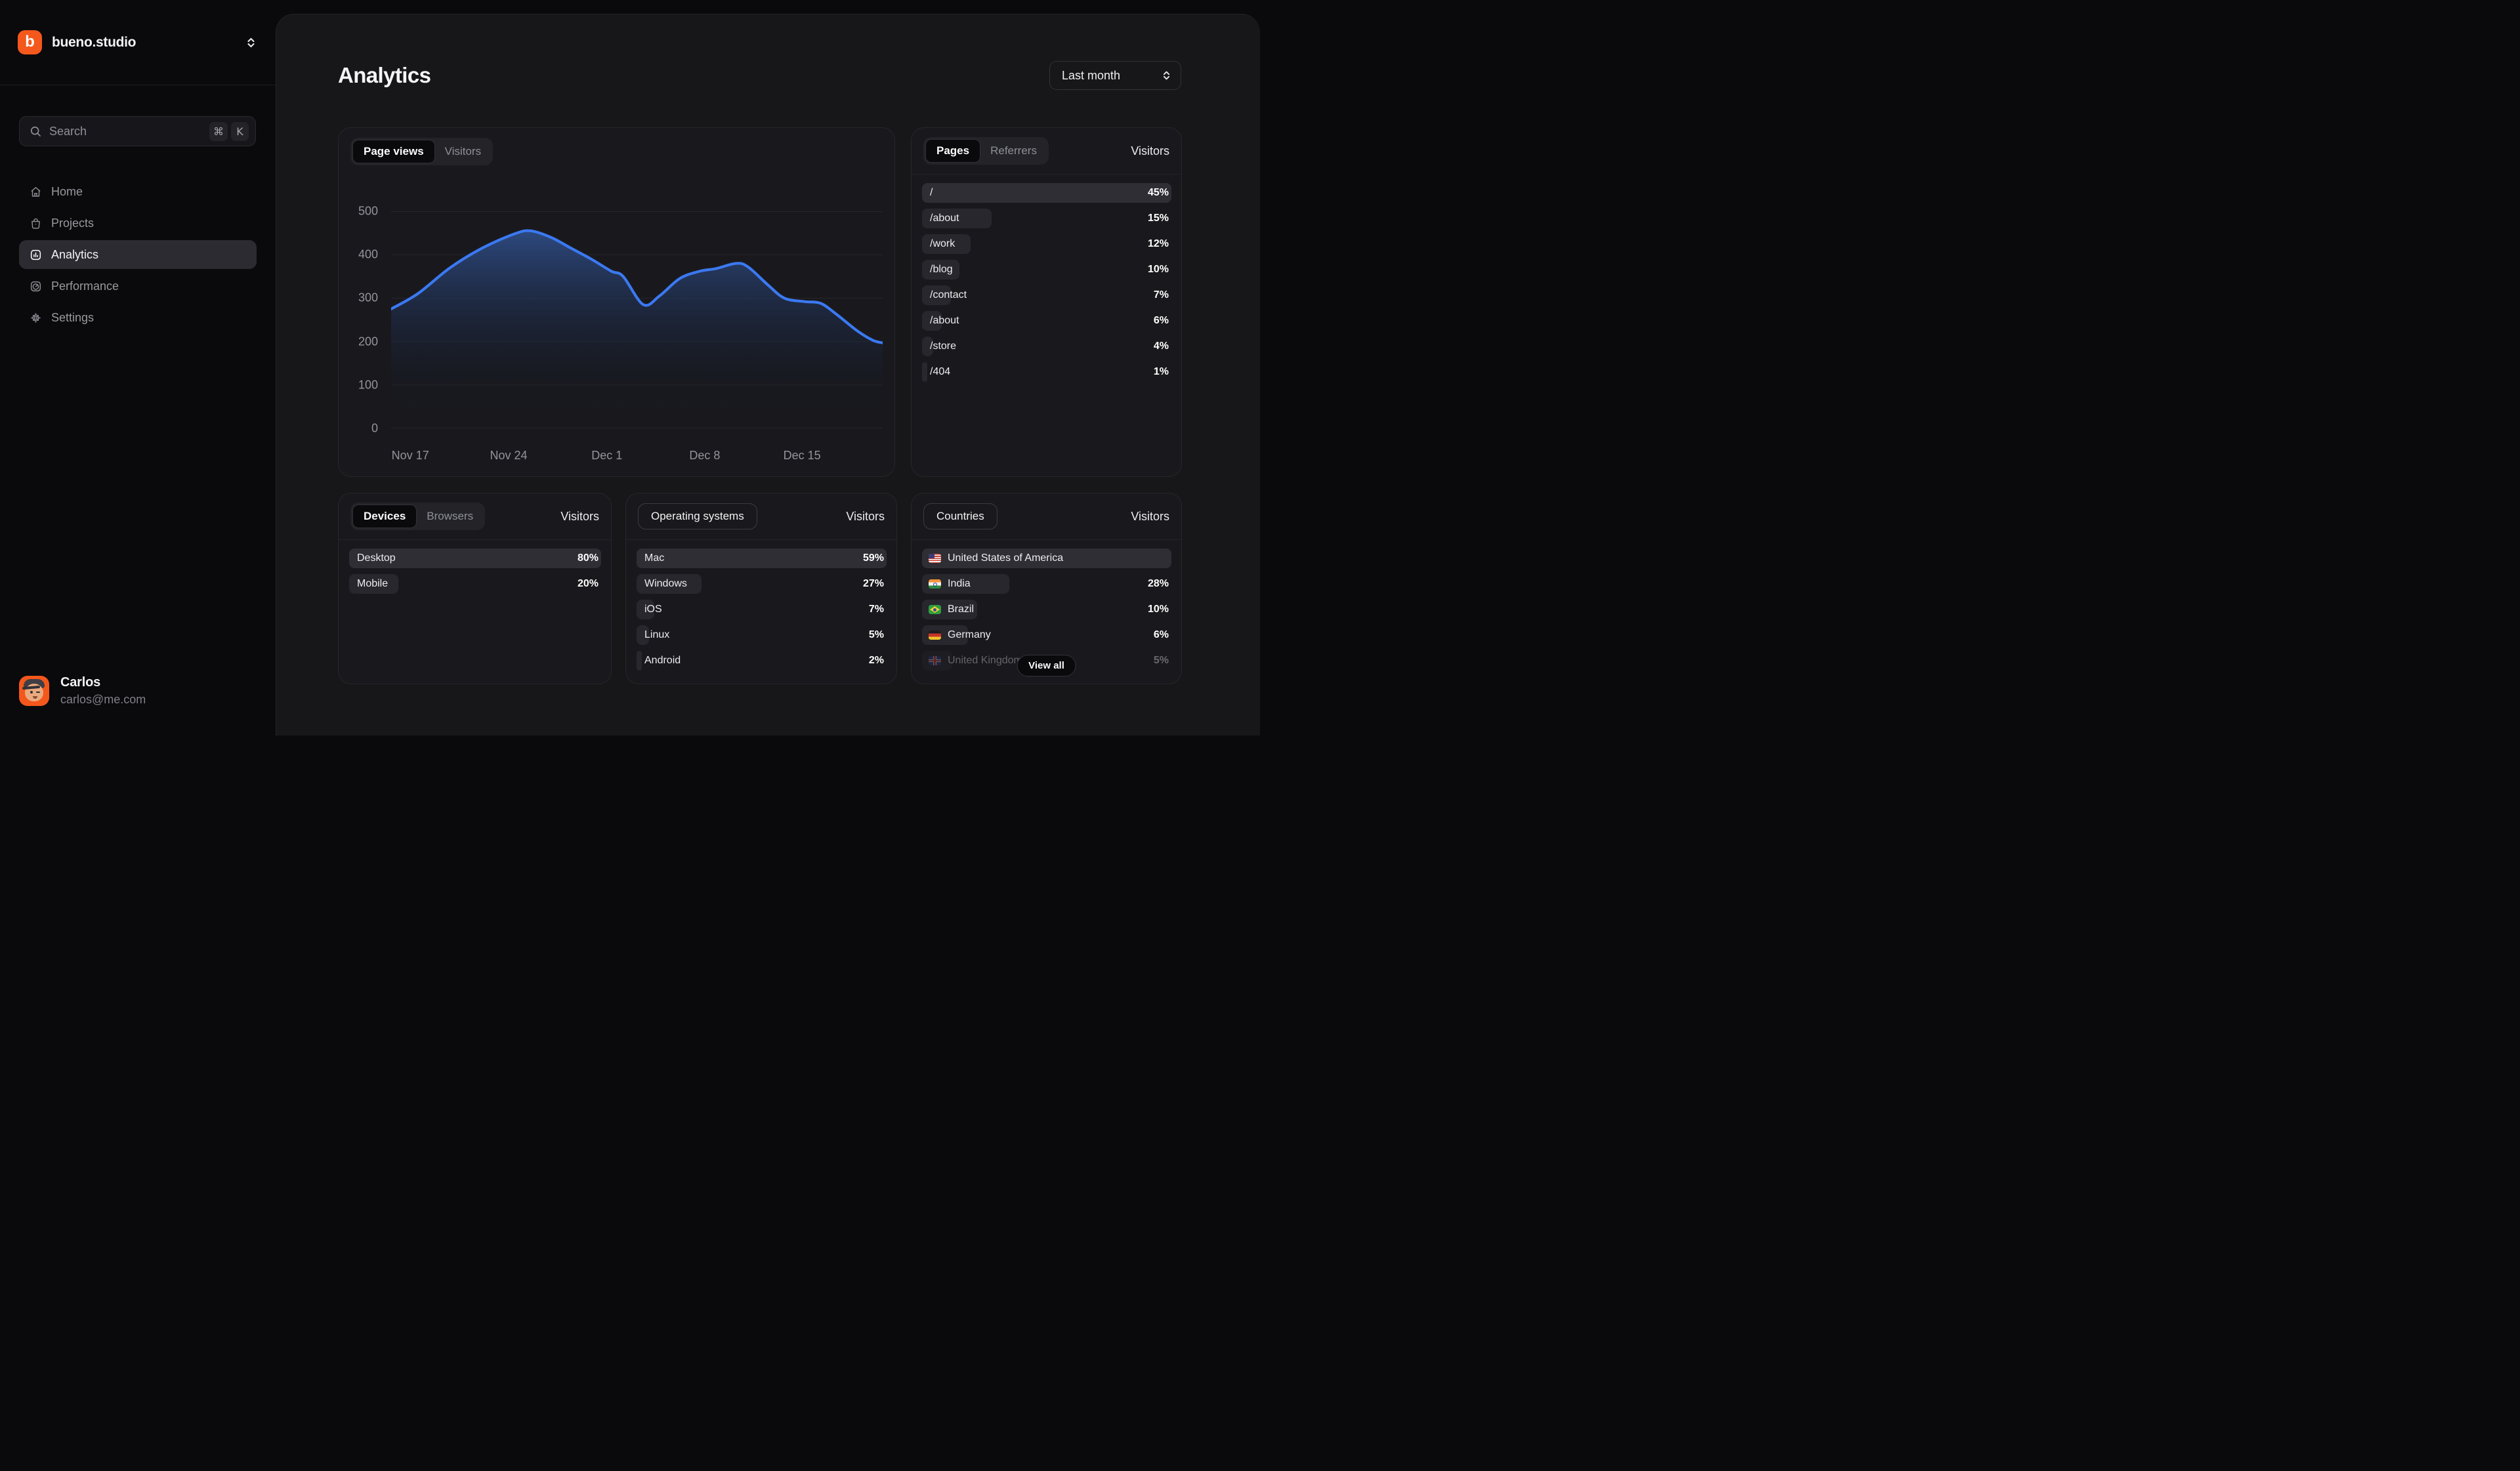 Image resolution: width=2520 pixels, height=1471 pixels. Describe the element at coordinates (876, 660) in the screenshot. I see `row-value: 2%` at that location.